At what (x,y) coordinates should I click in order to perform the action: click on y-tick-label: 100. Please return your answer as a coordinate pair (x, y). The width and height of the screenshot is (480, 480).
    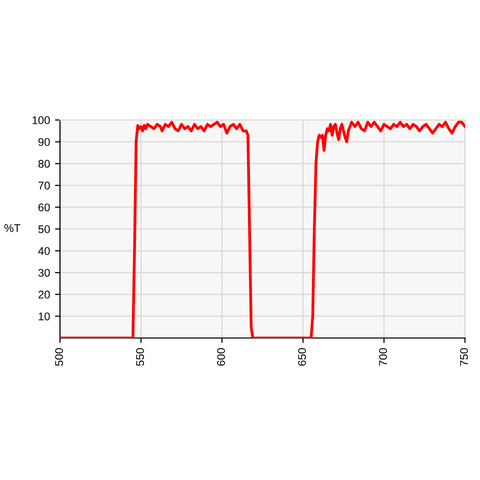
    Looking at the image, I should click on (41, 120).